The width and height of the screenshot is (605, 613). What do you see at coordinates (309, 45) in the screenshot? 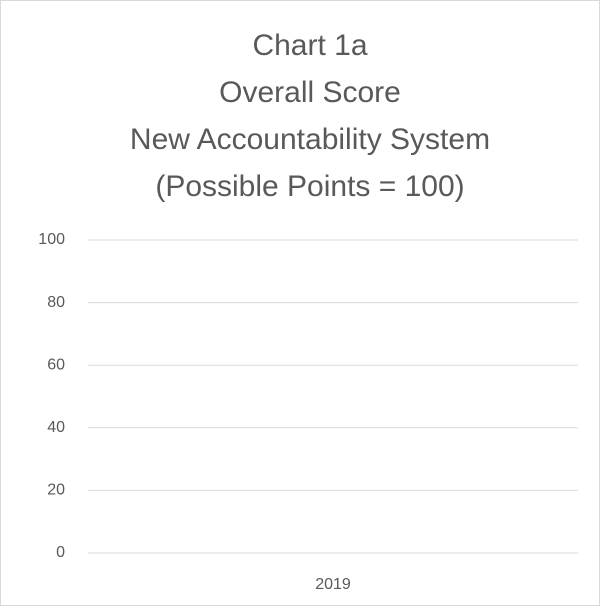
I see `chart-title: Chart 1a` at bounding box center [309, 45].